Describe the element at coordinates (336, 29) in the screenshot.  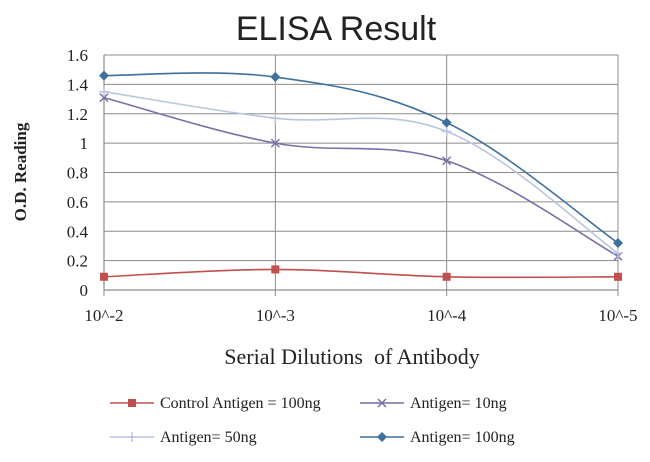
I see `chart-title: ELISA Result` at that location.